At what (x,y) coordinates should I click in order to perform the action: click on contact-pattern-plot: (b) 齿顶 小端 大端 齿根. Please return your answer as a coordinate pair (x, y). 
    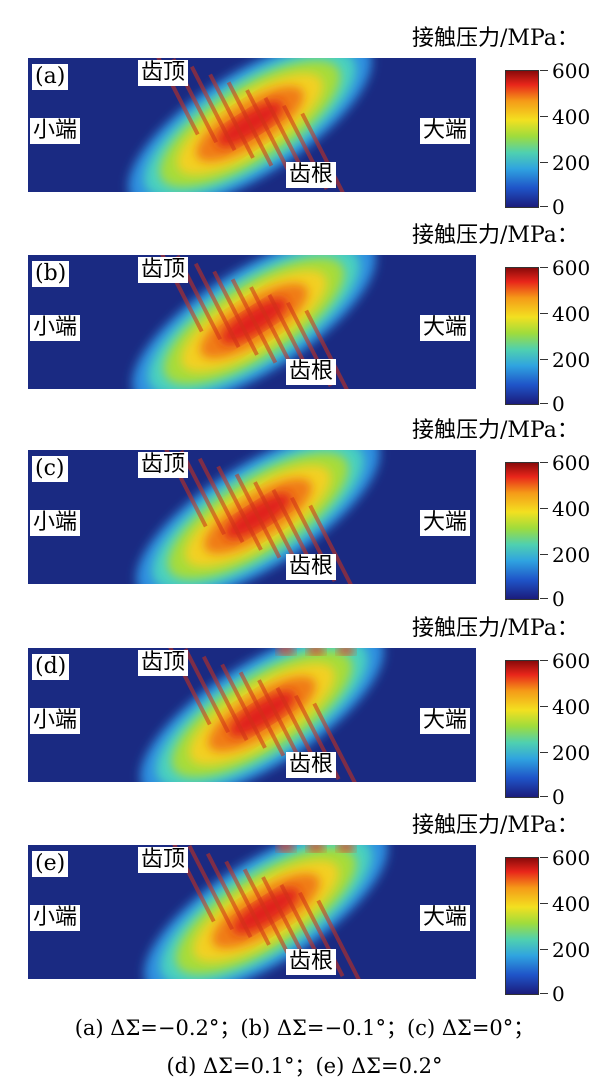
    Looking at the image, I should click on (252, 322).